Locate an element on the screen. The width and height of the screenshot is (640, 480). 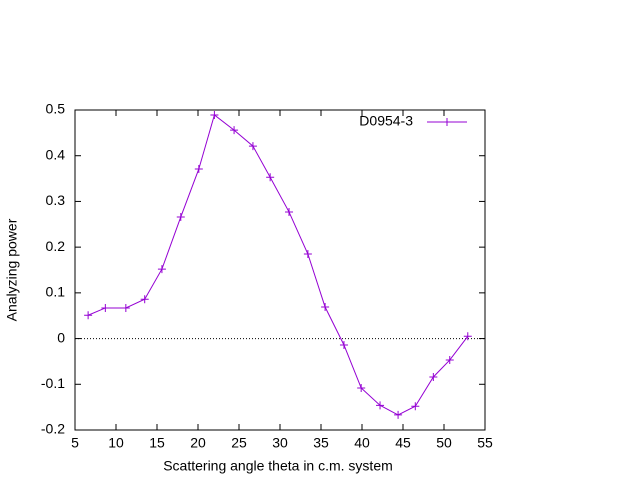
x-axis-label: Scattering angle theta in c.m. system is located at coordinates (278, 466).